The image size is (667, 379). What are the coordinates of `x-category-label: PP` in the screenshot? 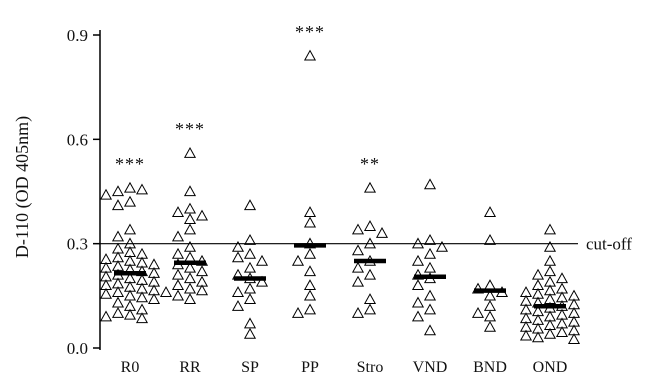 It's located at (310, 367).